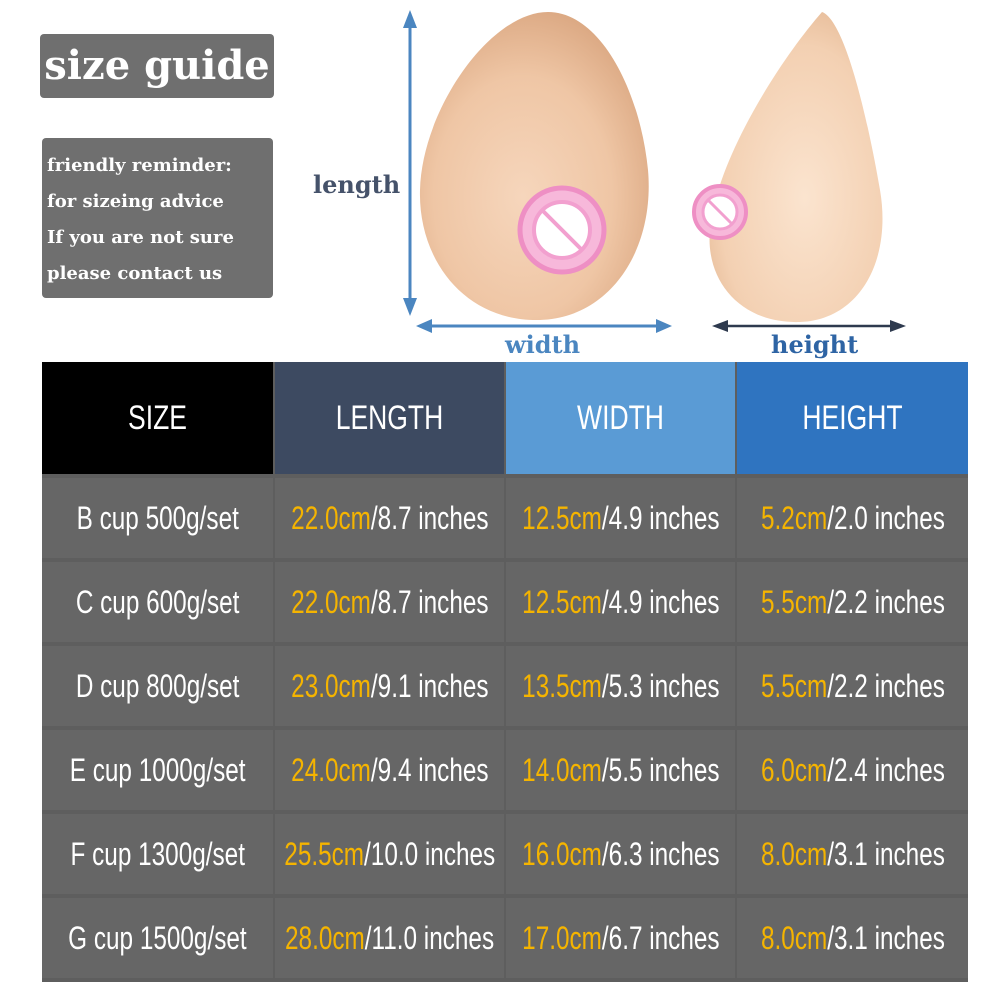 The height and width of the screenshot is (1000, 1000). I want to click on length-inches: /9.1 inches, so click(429, 685).